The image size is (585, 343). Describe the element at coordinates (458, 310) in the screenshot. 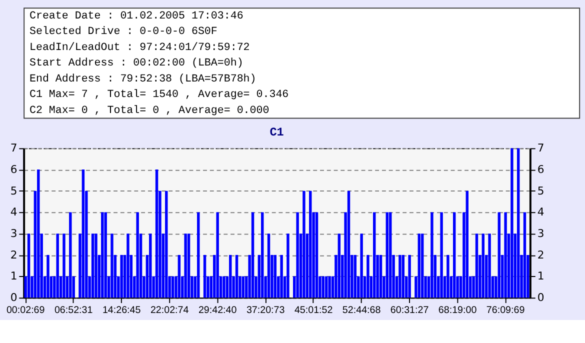

I see `x-tick-label: 68:19:00` at that location.